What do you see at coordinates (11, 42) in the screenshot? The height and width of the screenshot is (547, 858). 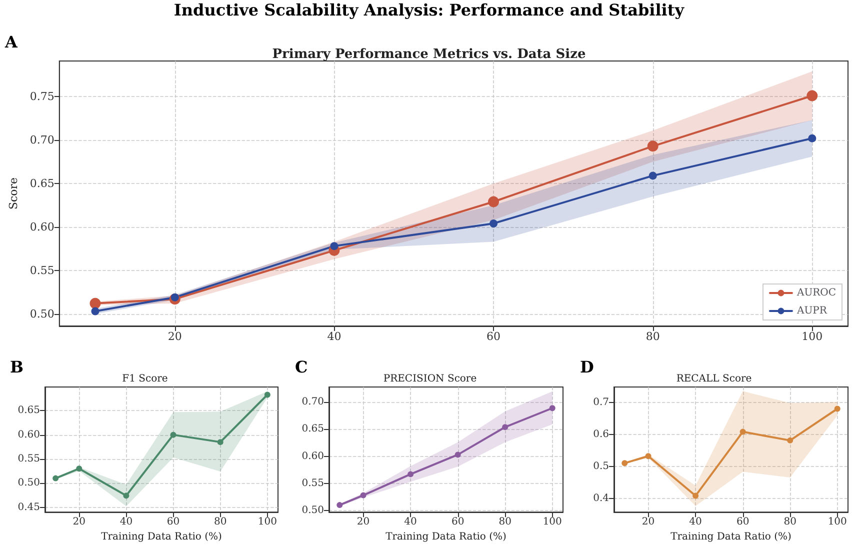 I see `text: A` at bounding box center [11, 42].